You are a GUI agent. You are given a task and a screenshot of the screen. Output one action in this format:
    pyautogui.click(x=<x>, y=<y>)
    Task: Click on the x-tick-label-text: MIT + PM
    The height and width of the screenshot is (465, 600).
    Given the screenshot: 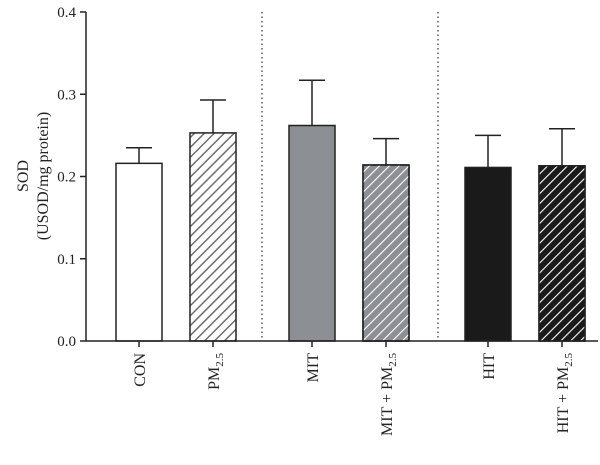 What is the action you would take?
    pyautogui.click(x=387, y=401)
    